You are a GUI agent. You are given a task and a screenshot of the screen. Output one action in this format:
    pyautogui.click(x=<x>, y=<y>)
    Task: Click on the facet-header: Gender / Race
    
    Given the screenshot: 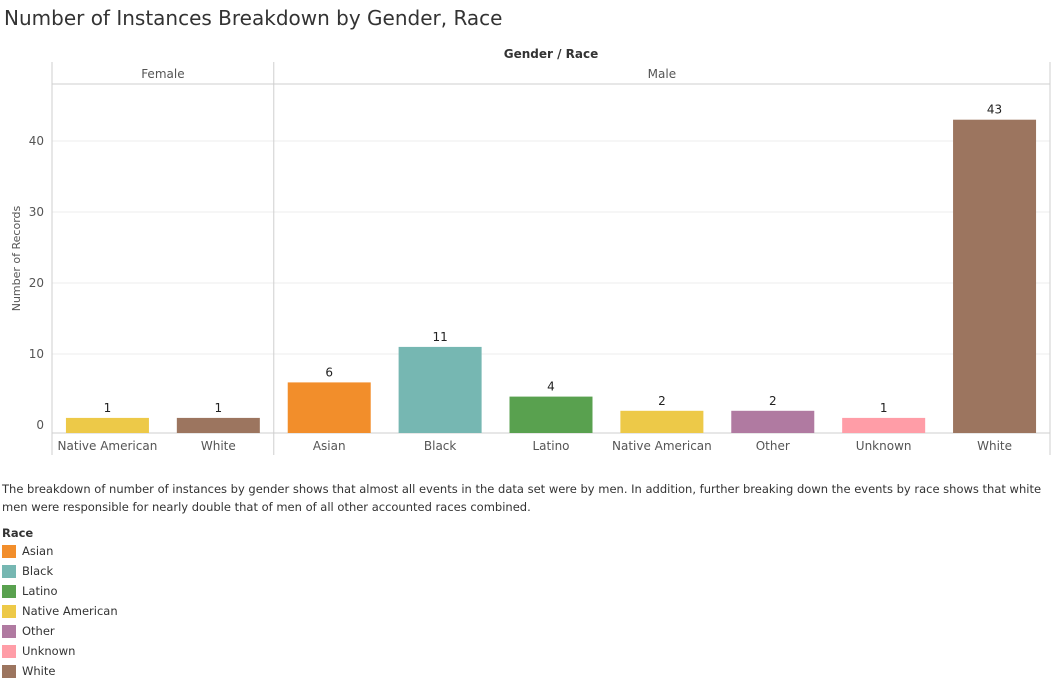 What is the action you would take?
    pyautogui.click(x=551, y=54)
    